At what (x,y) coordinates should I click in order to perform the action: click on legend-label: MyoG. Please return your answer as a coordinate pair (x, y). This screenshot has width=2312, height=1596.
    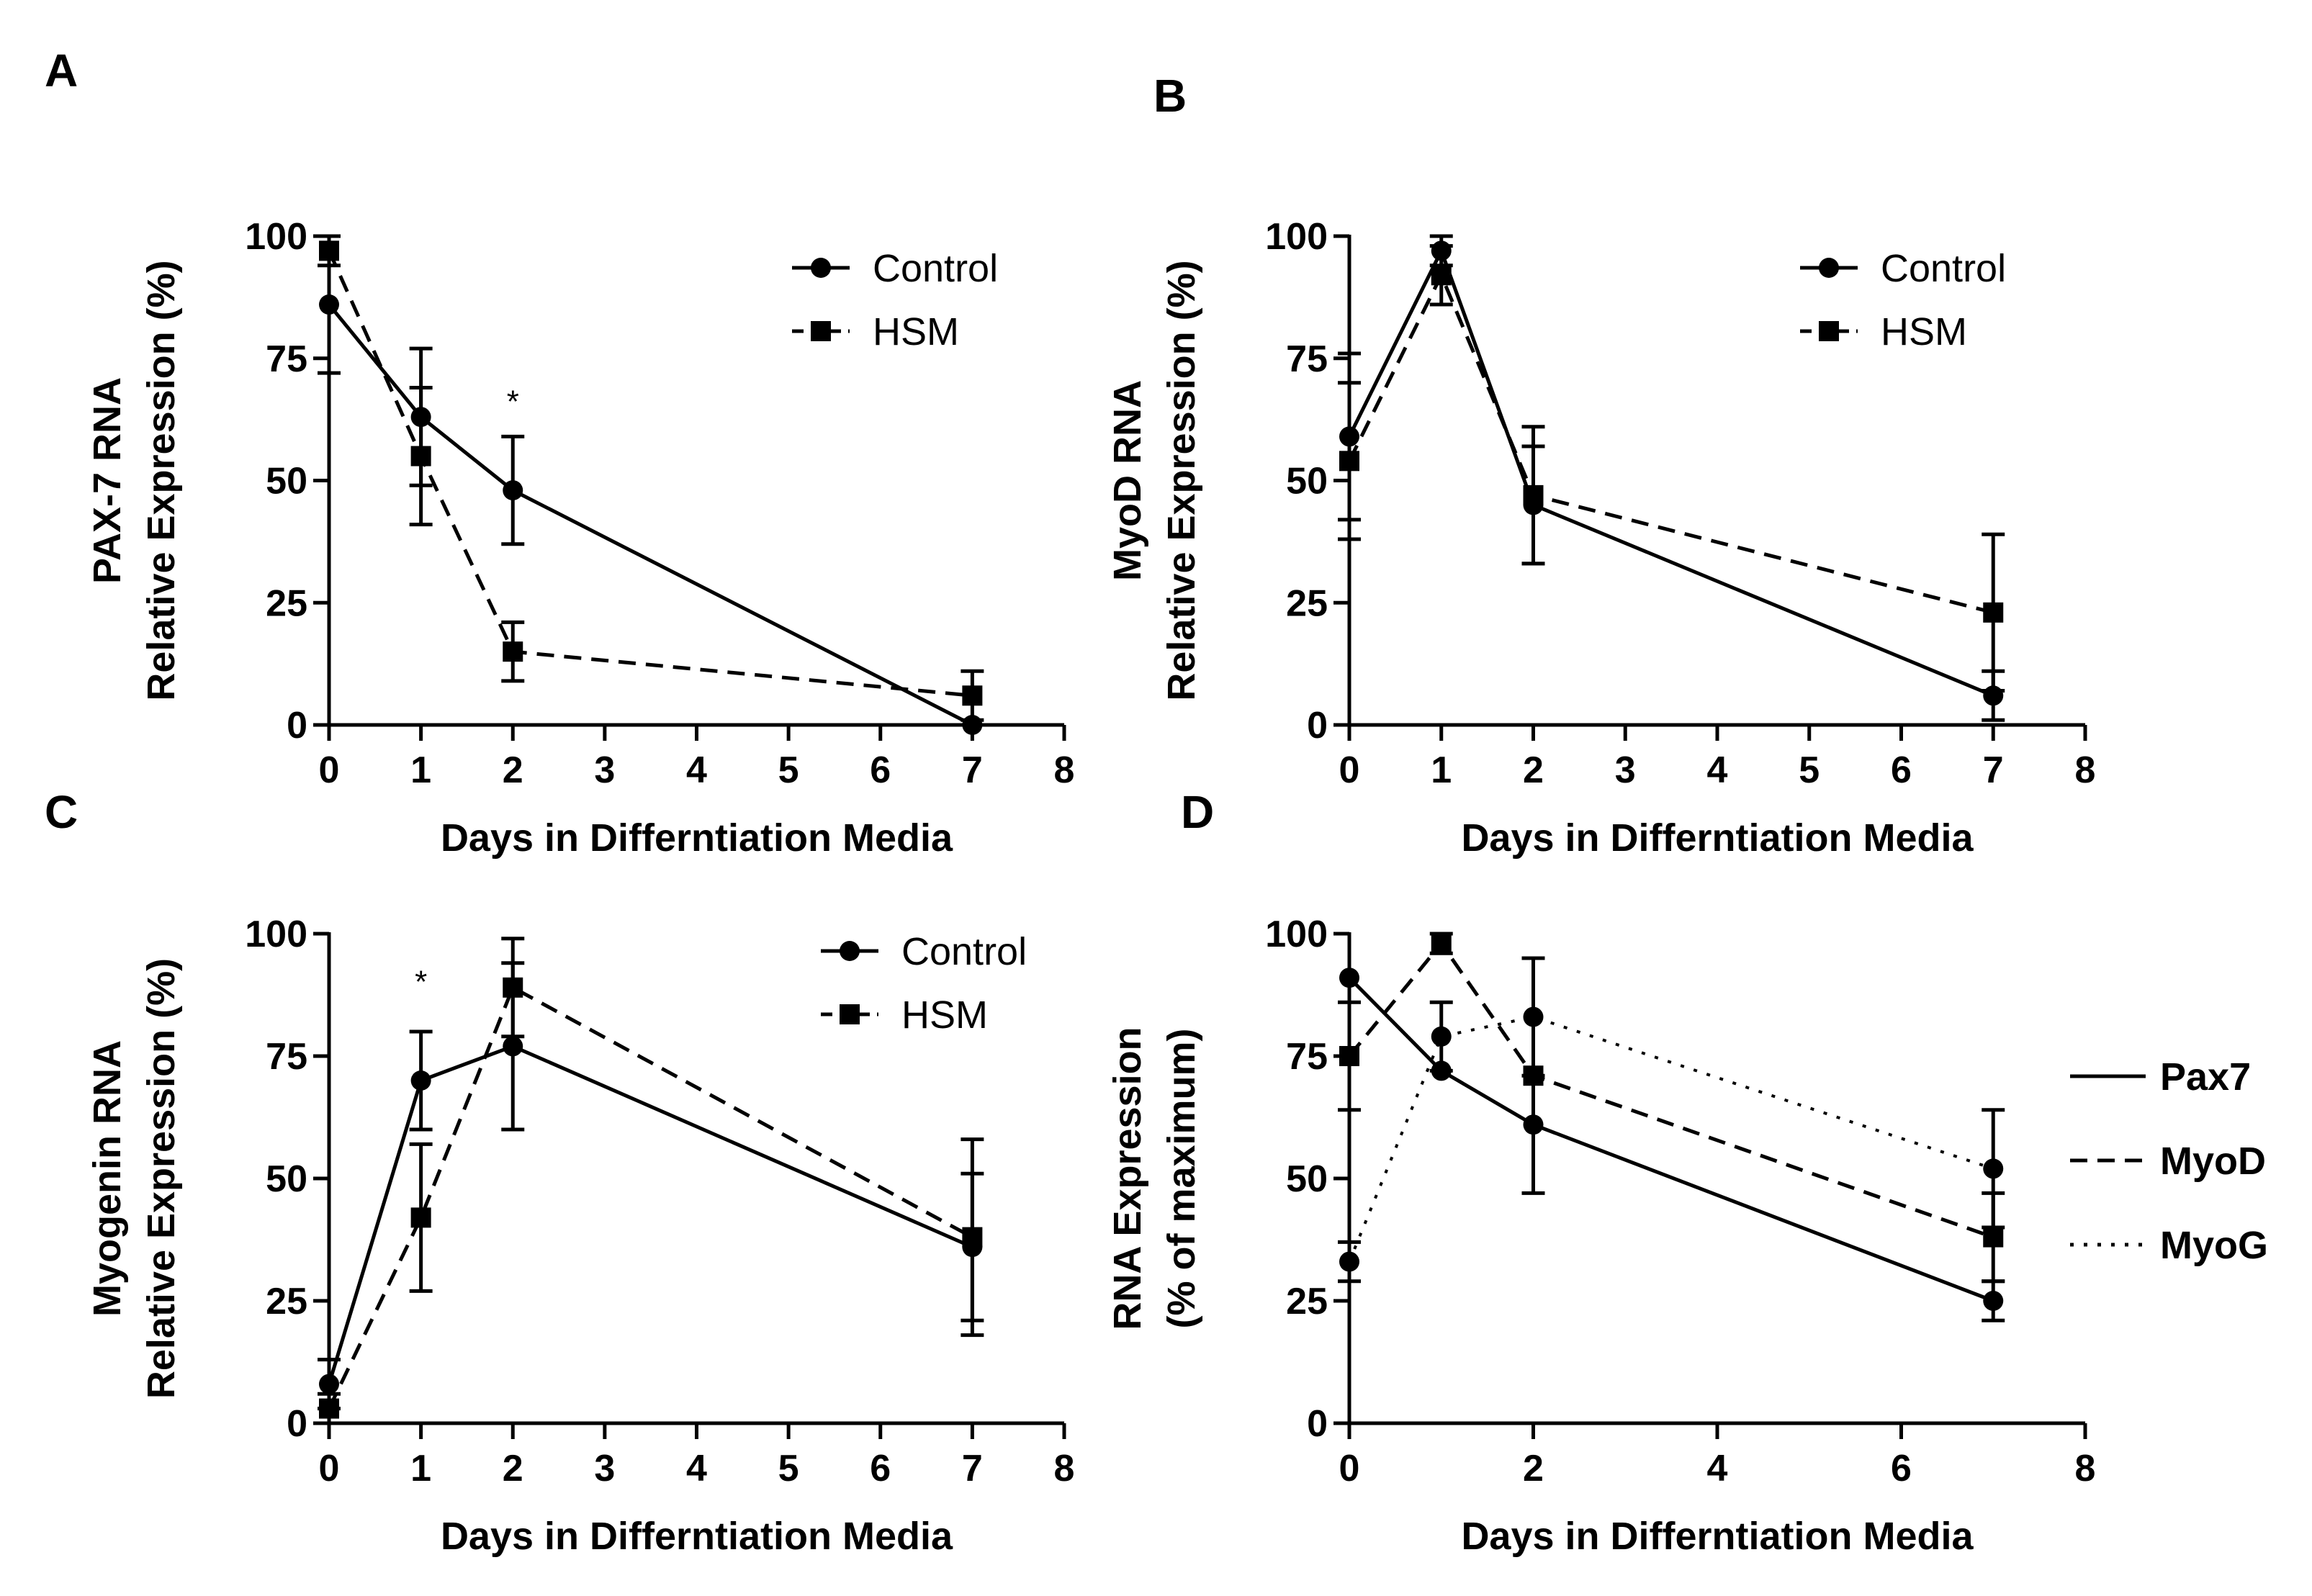
    Looking at the image, I should click on (2214, 1245).